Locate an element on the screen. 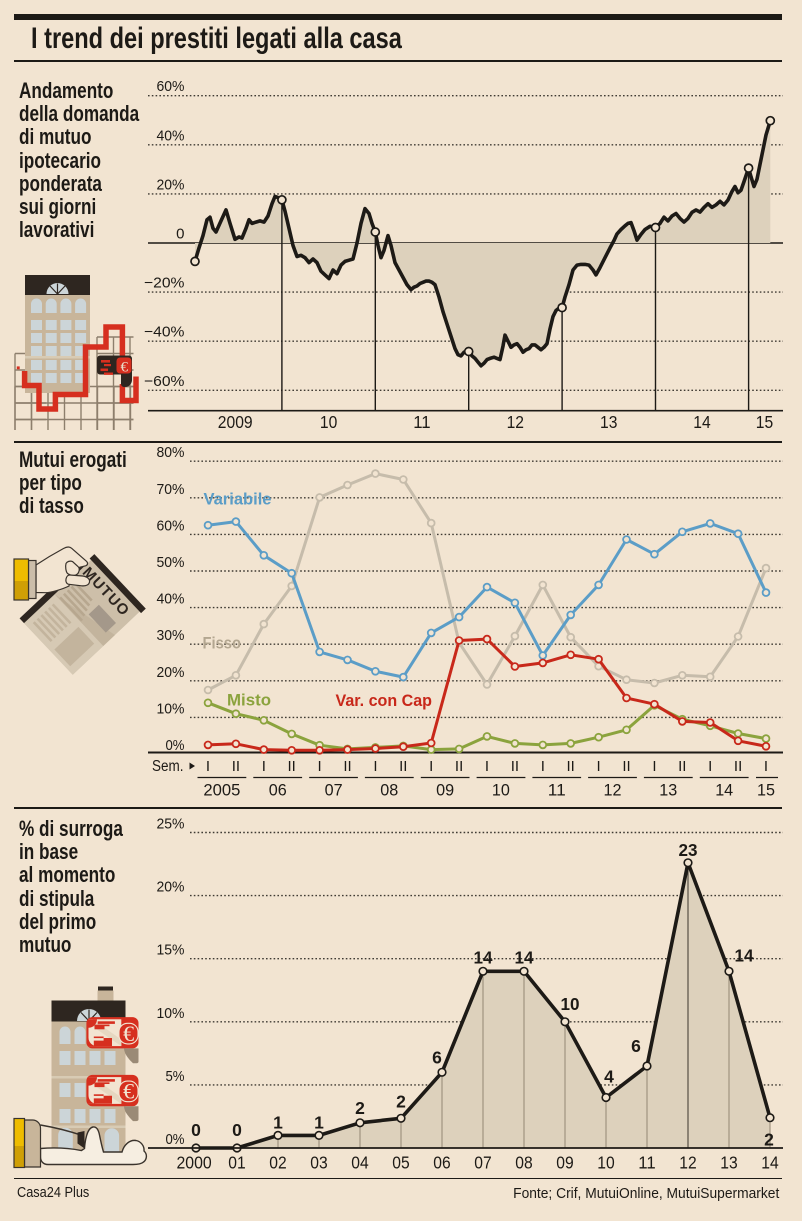  svg-text: 01 is located at coordinates (236, 1163).